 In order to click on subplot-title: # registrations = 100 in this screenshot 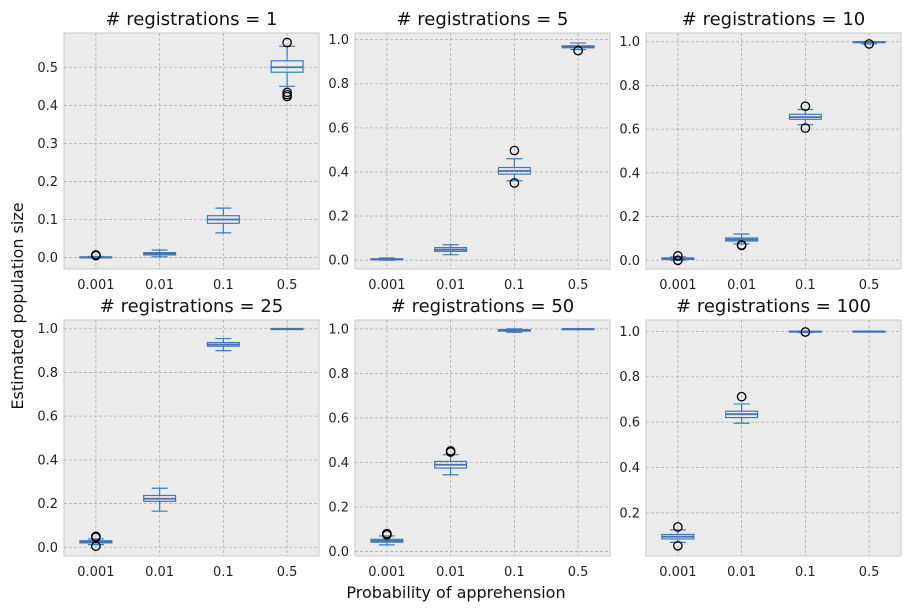, I will do `click(773, 306)`.